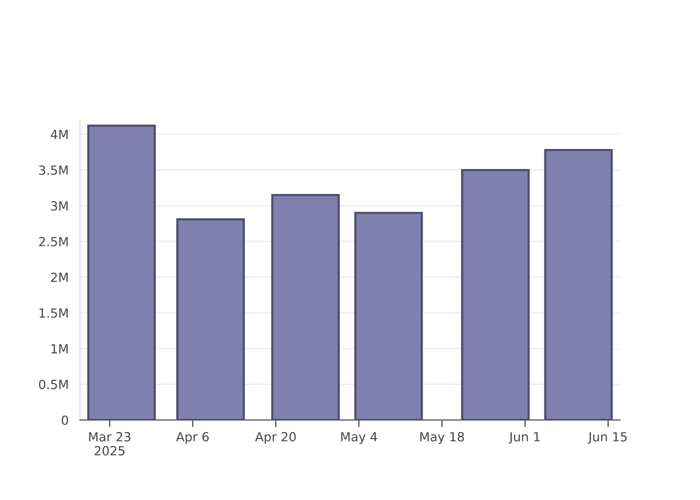 This screenshot has width=700, height=500. I want to click on x-tick-label: May 18, so click(442, 438).